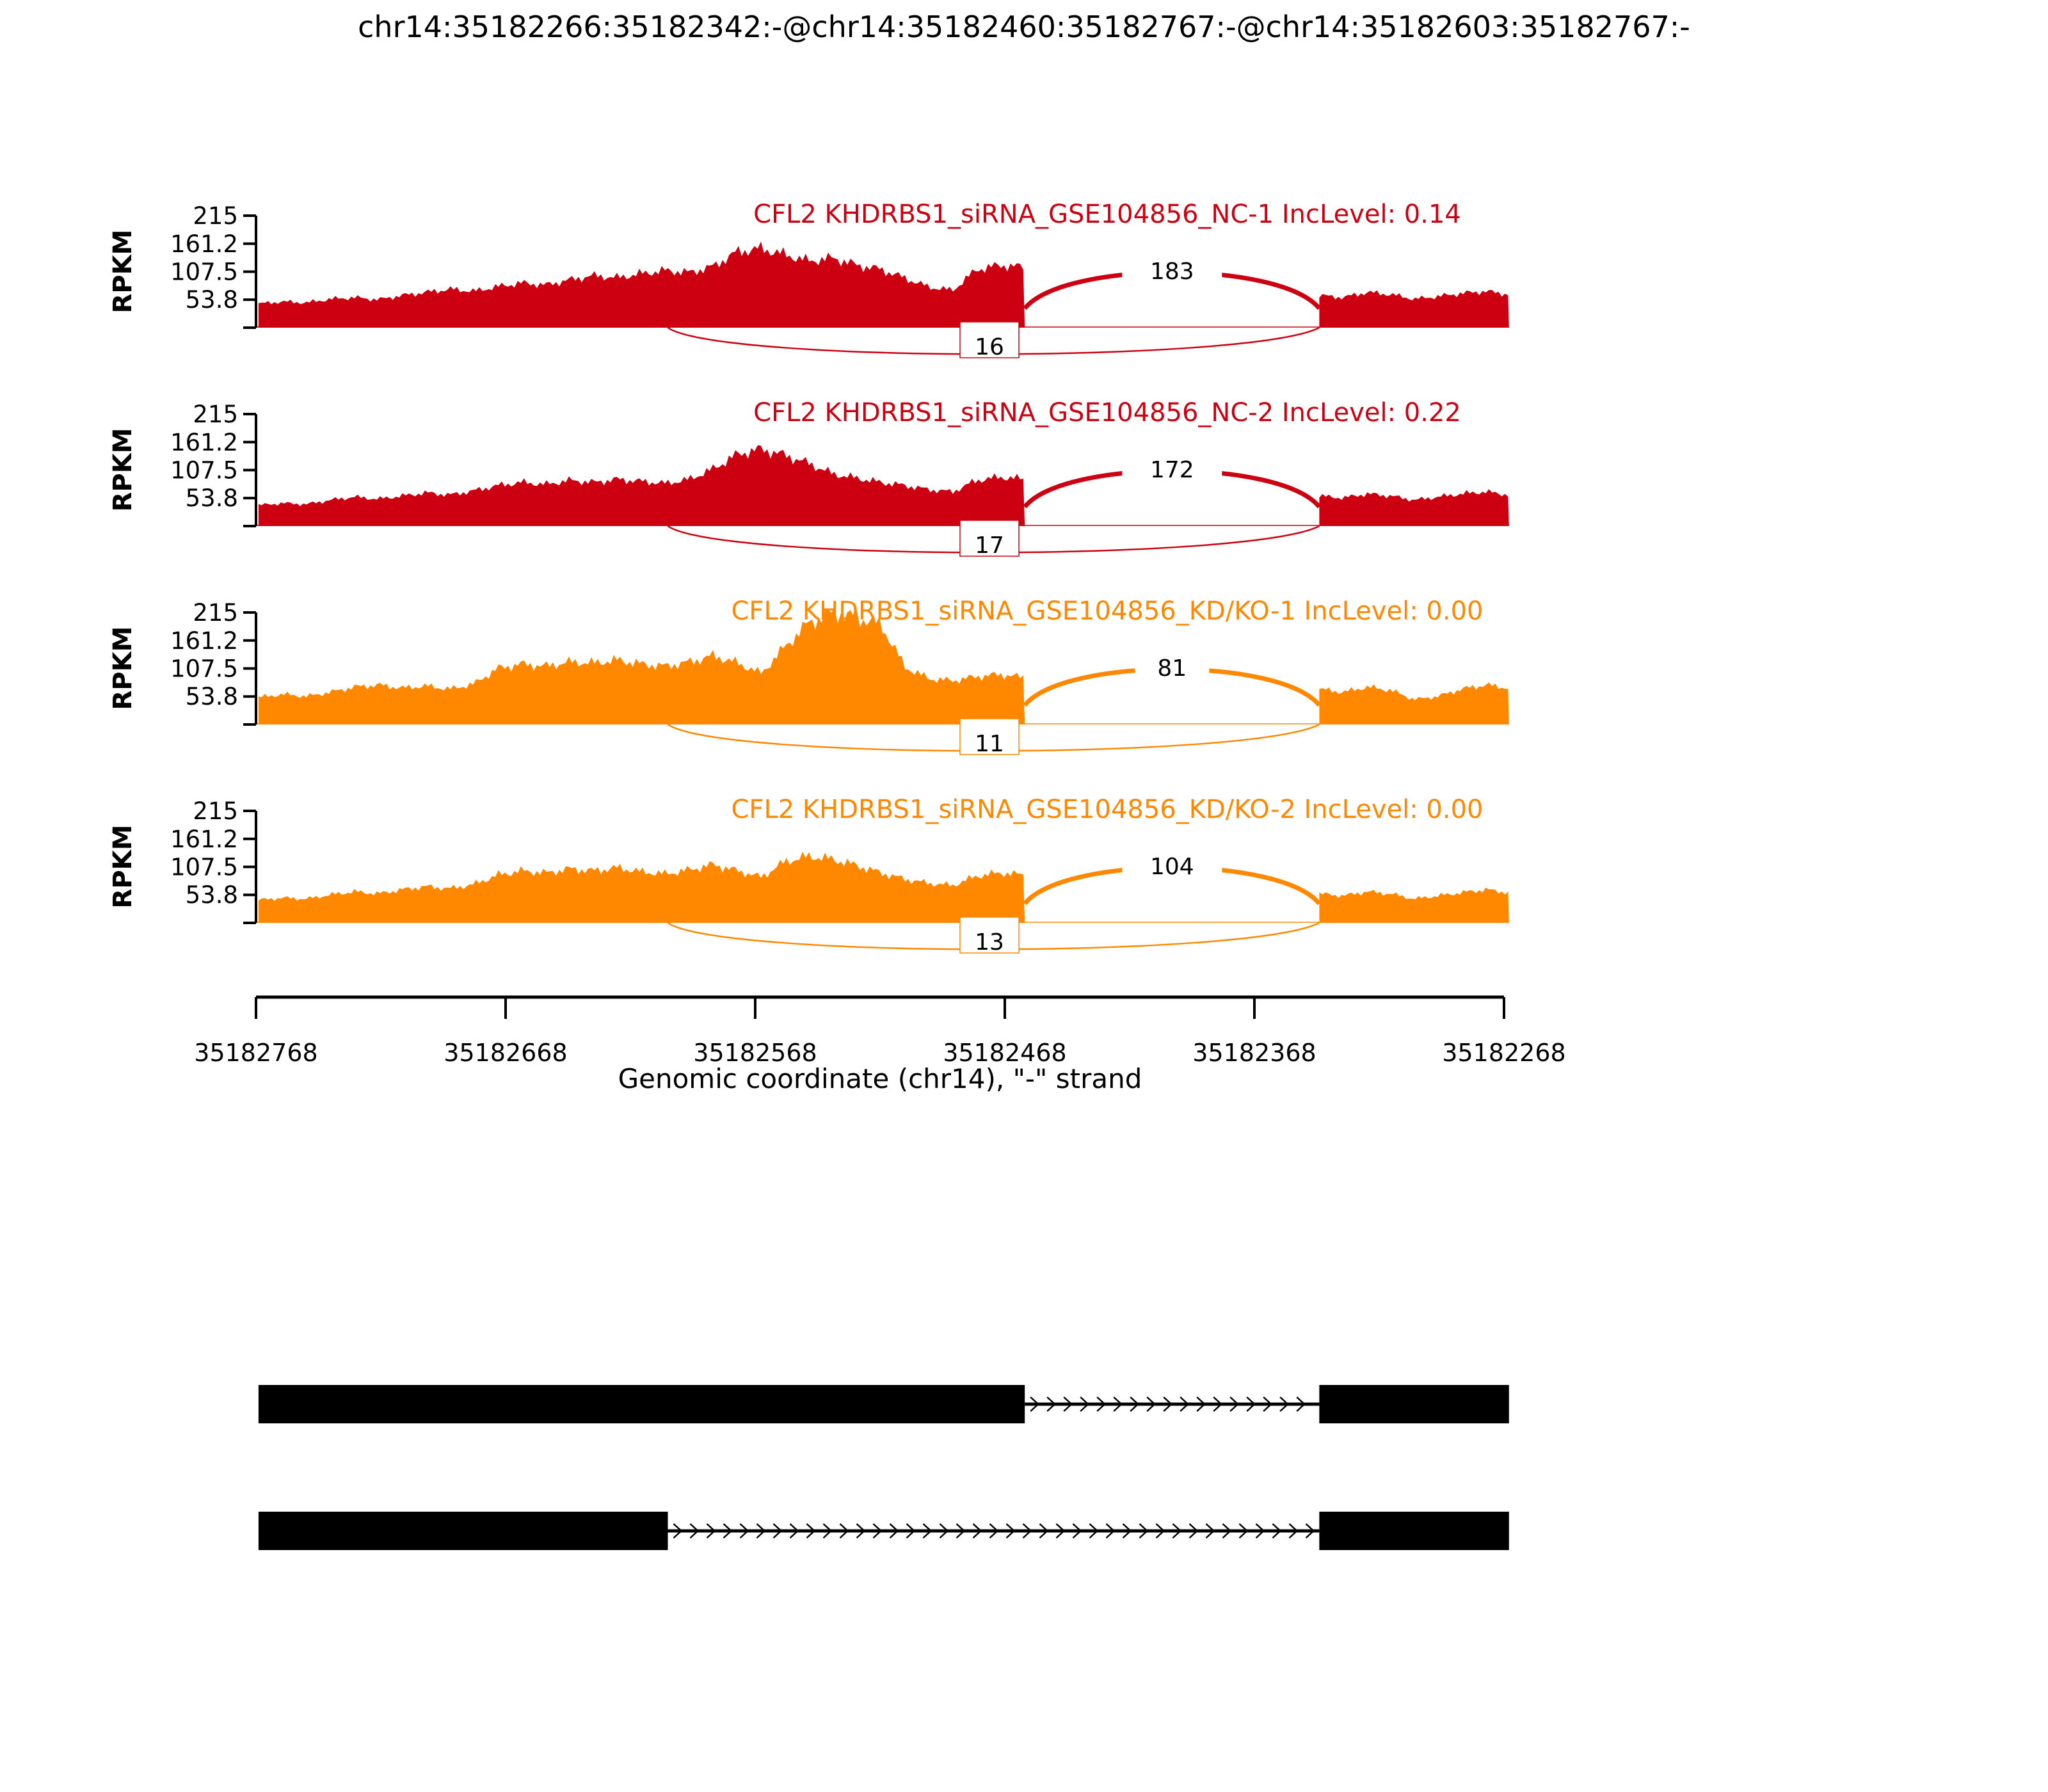 The height and width of the screenshot is (1792, 2048). I want to click on junction-count-bottom: 17, so click(989, 545).